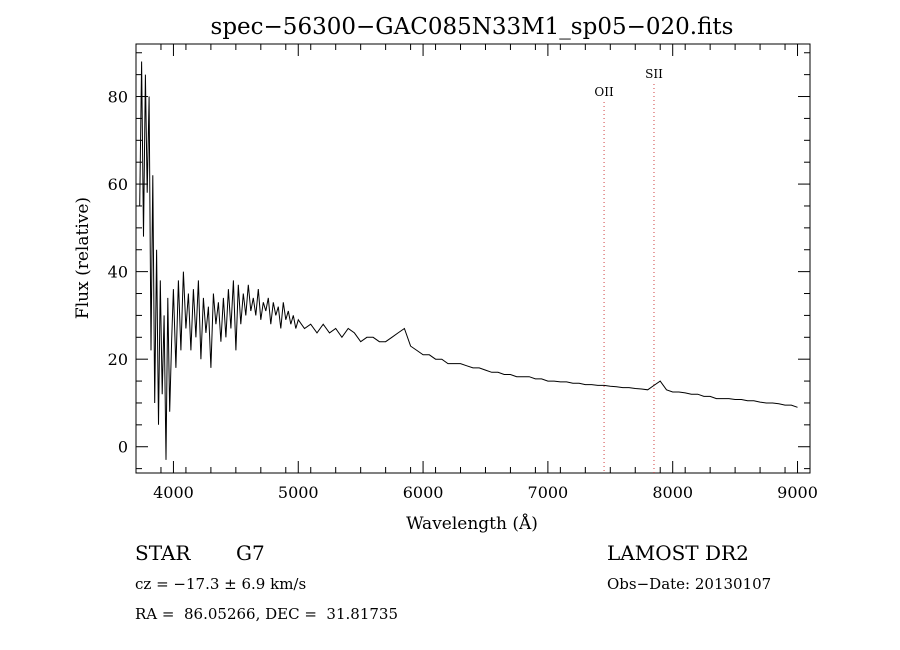 This screenshot has width=900, height=650. Describe the element at coordinates (83, 258) in the screenshot. I see `y-axis-label: Flux (relative)` at that location.